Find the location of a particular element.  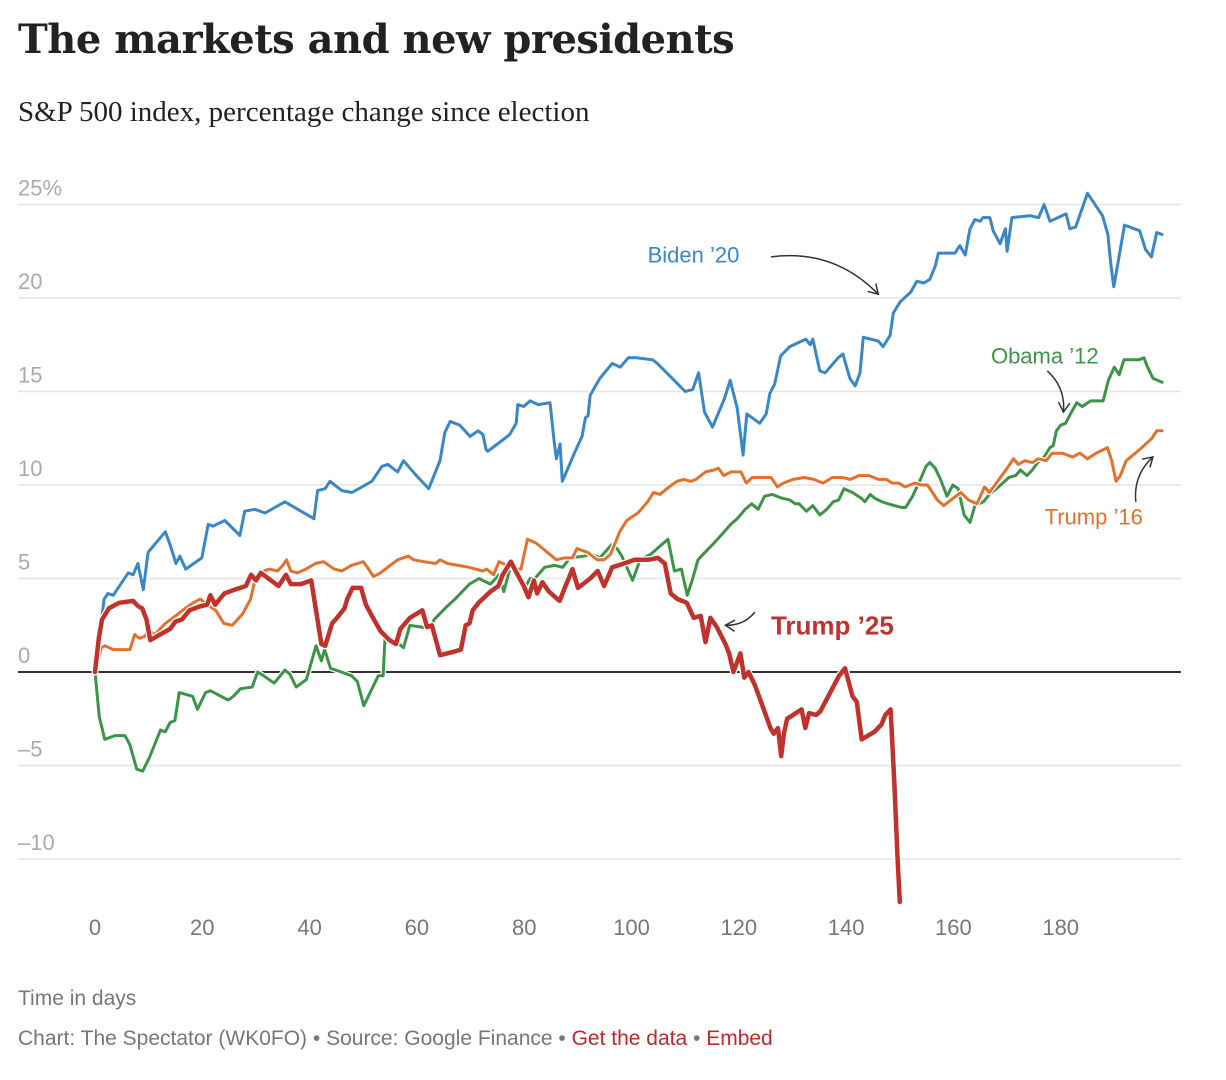

x-tick-label: 20 is located at coordinates (202, 927).